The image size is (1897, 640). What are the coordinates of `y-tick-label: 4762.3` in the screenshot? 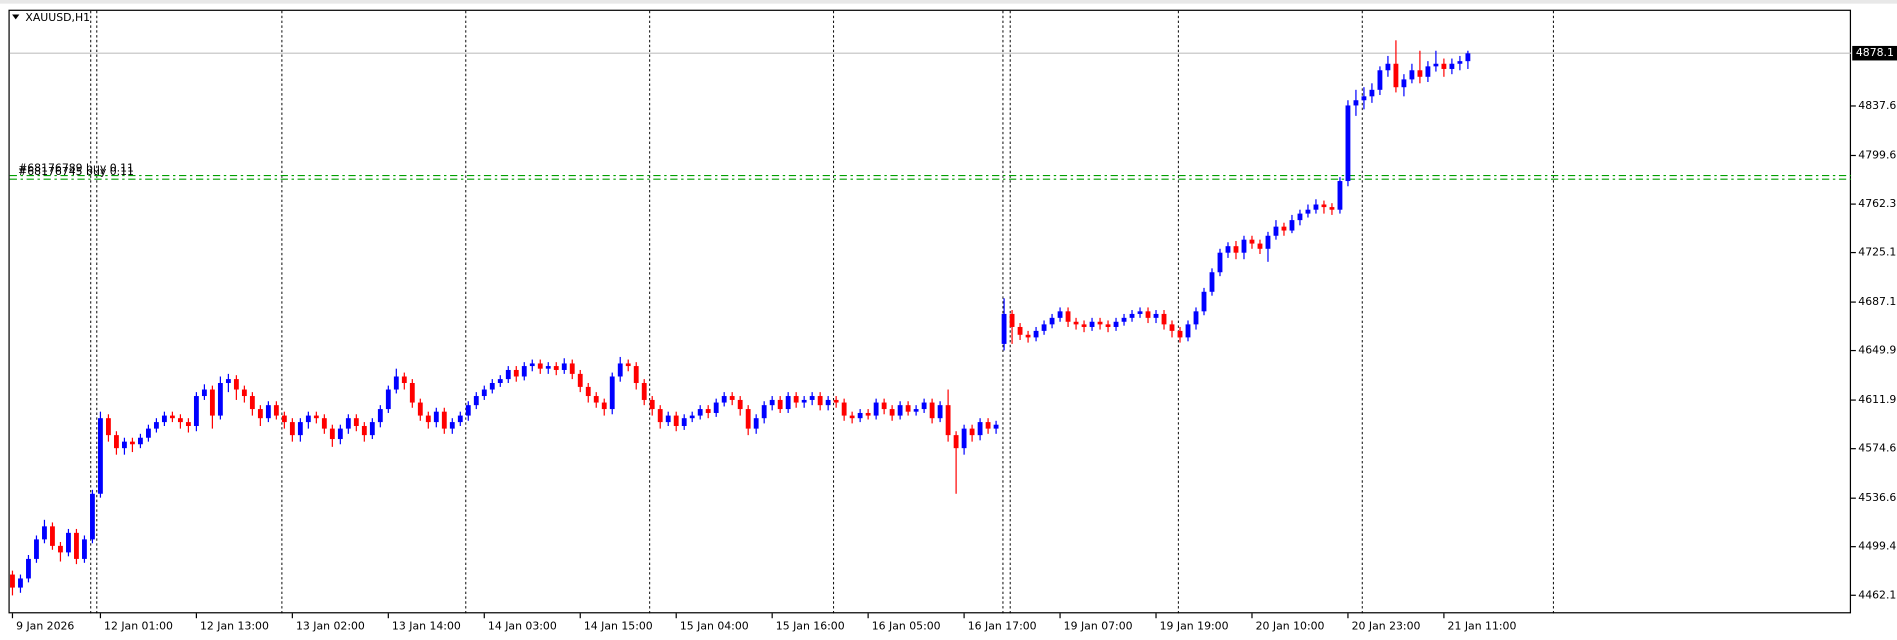 It's located at (1877, 203).